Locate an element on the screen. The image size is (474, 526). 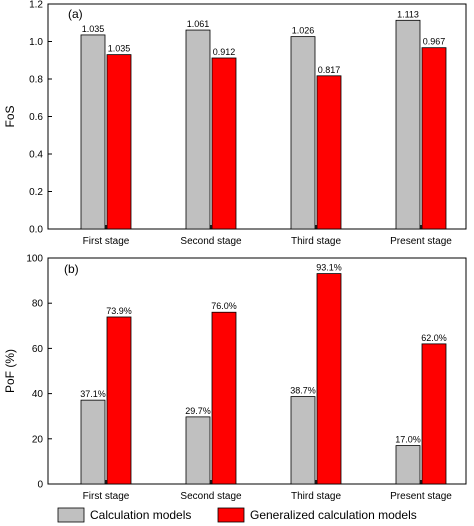
y-tick-label: 0.2 is located at coordinates (36, 192).